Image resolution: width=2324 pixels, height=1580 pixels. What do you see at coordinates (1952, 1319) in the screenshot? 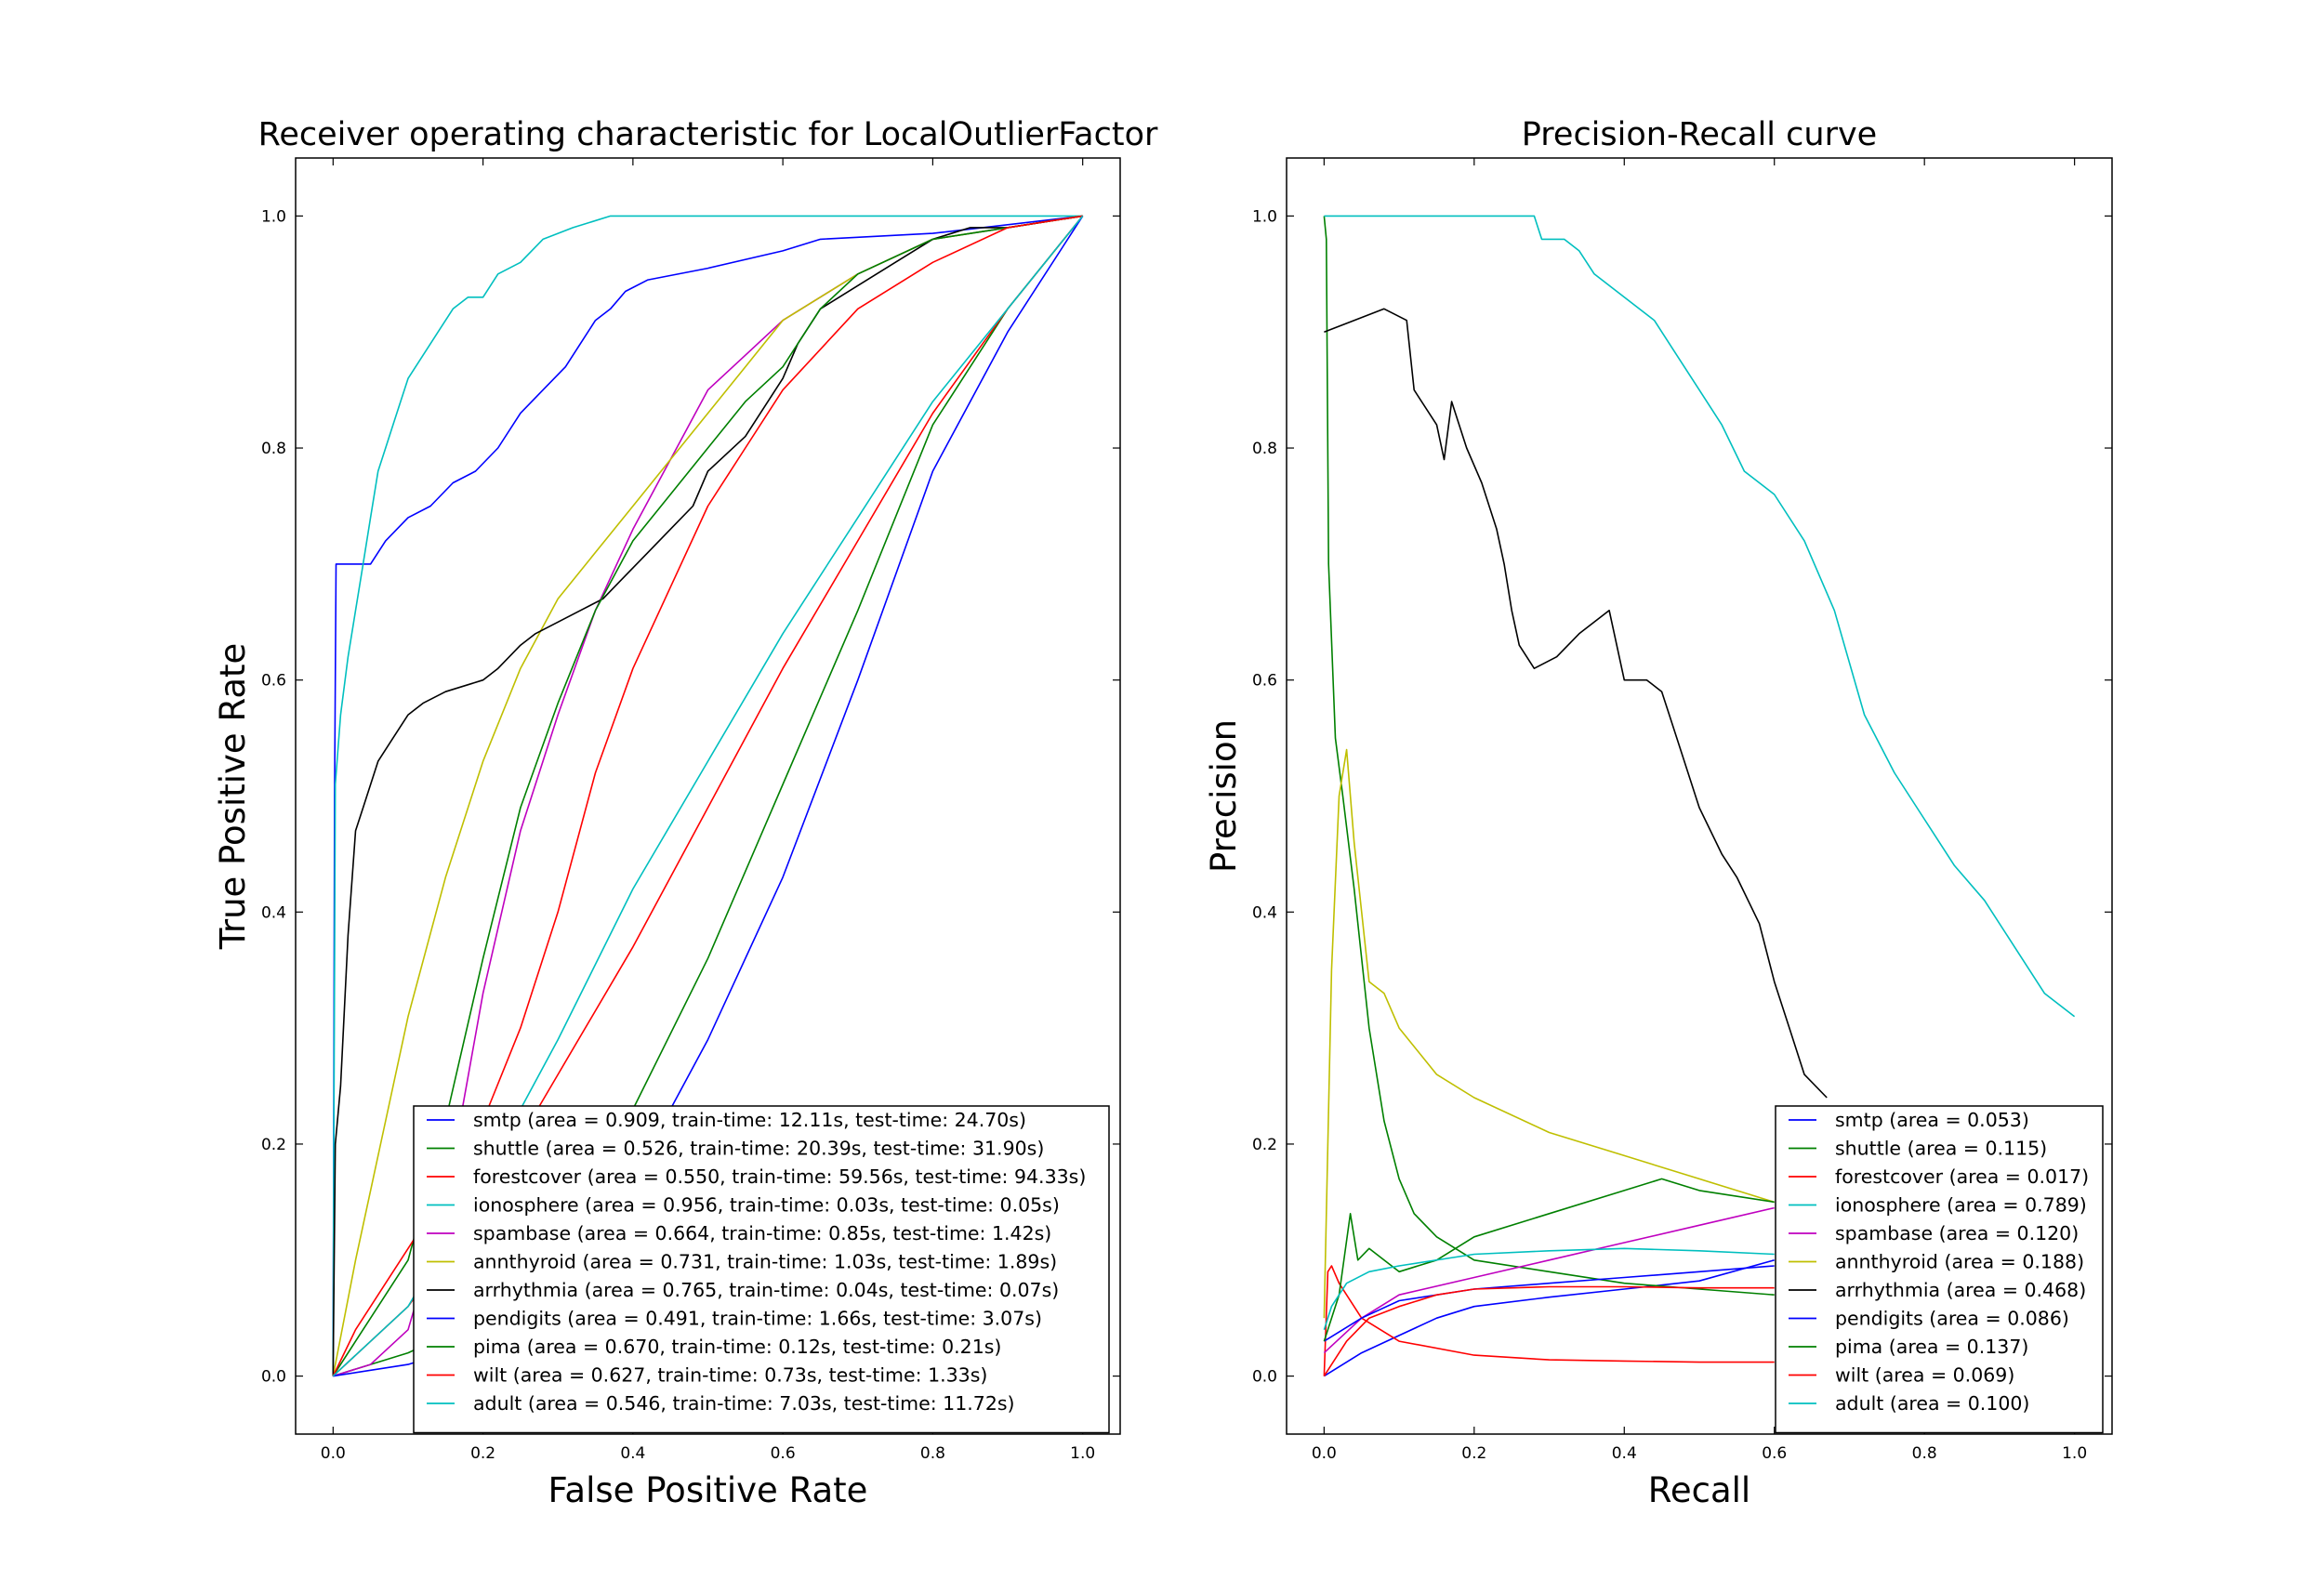
I see `pr-legend-entry: pendigits (area = 0.086)` at bounding box center [1952, 1319].